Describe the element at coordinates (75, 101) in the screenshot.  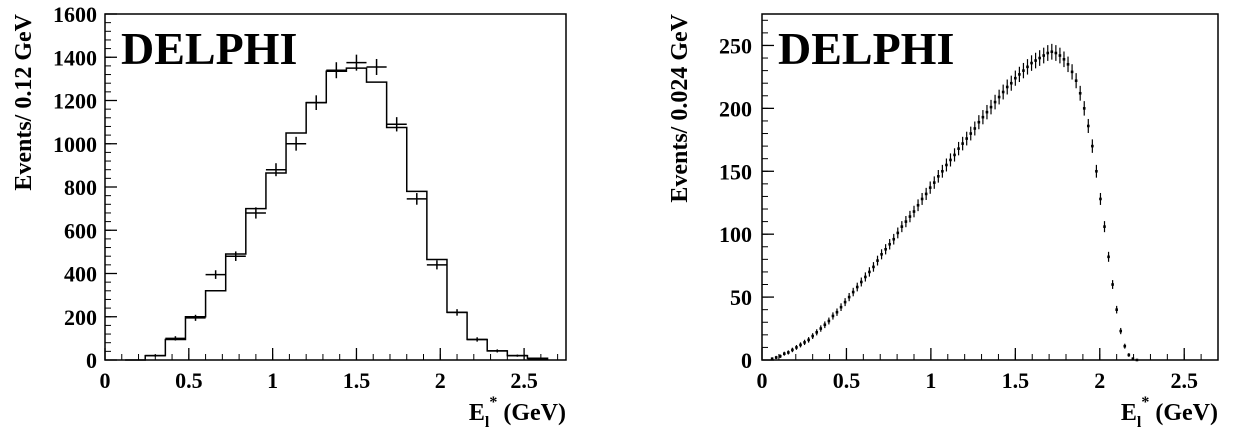
I see `y-tick-label: 1200` at that location.